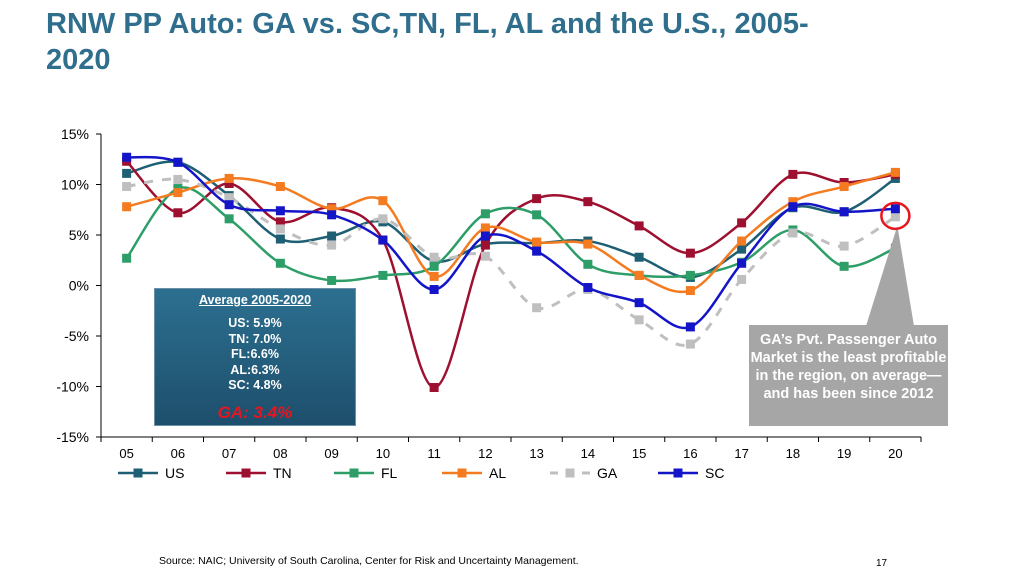  What do you see at coordinates (331, 453) in the screenshot?
I see `x-tick-label: 09` at bounding box center [331, 453].